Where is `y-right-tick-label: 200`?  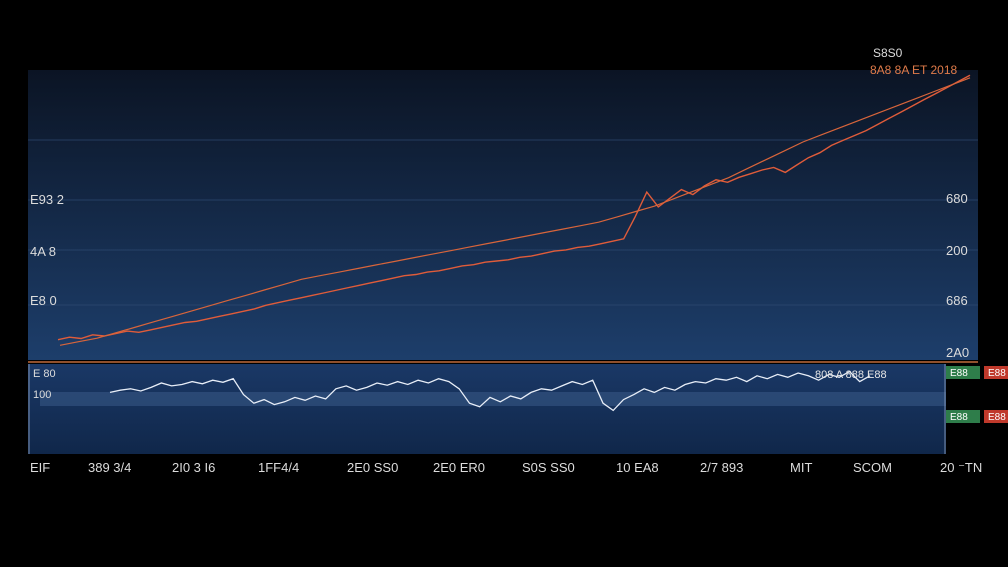 y-right-tick-label: 200 is located at coordinates (957, 250).